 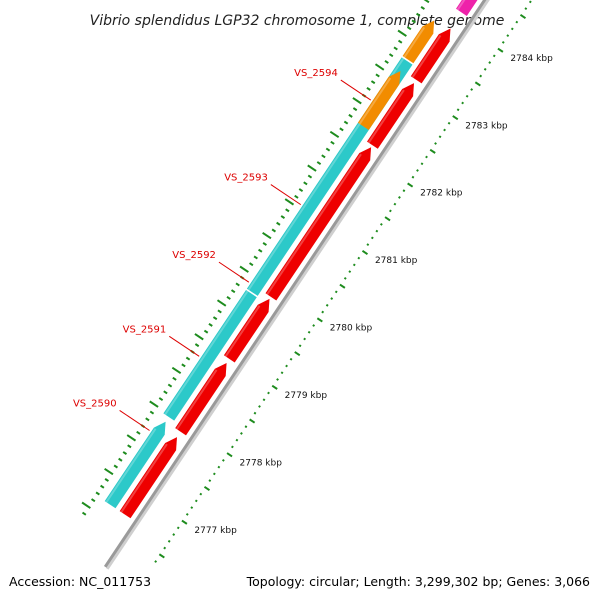 What do you see at coordinates (194, 255) in the screenshot?
I see `gene-label: VS_2592` at bounding box center [194, 255].